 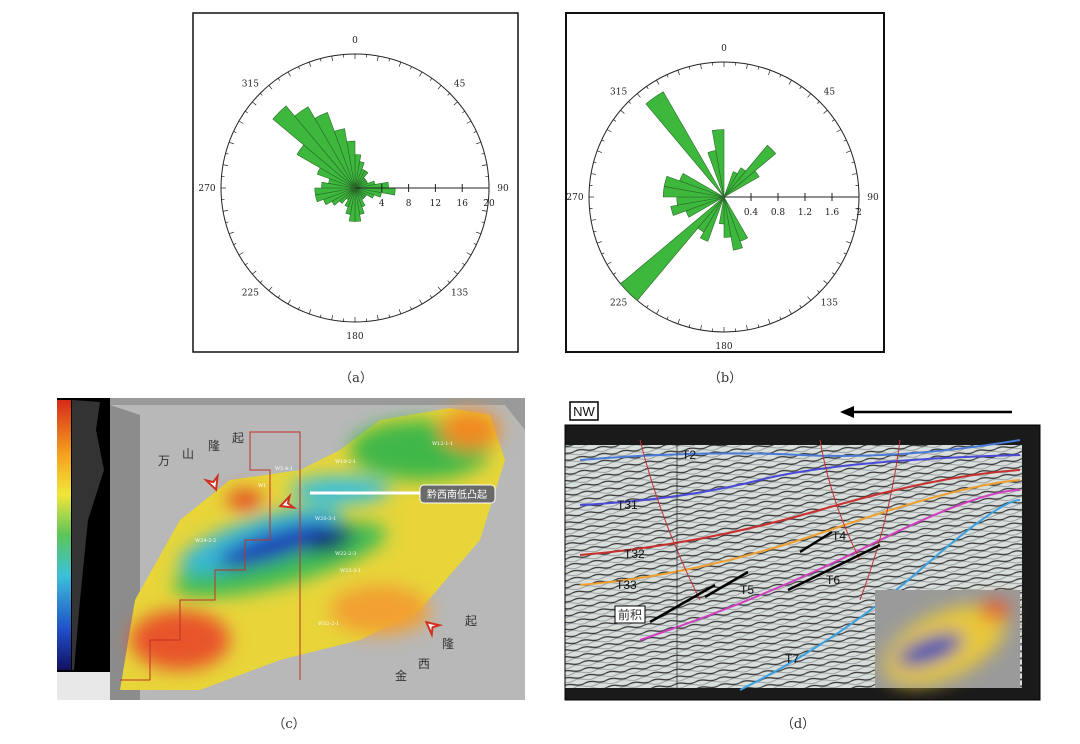 What do you see at coordinates (164, 461) in the screenshot?
I see `region-label: 万` at bounding box center [164, 461].